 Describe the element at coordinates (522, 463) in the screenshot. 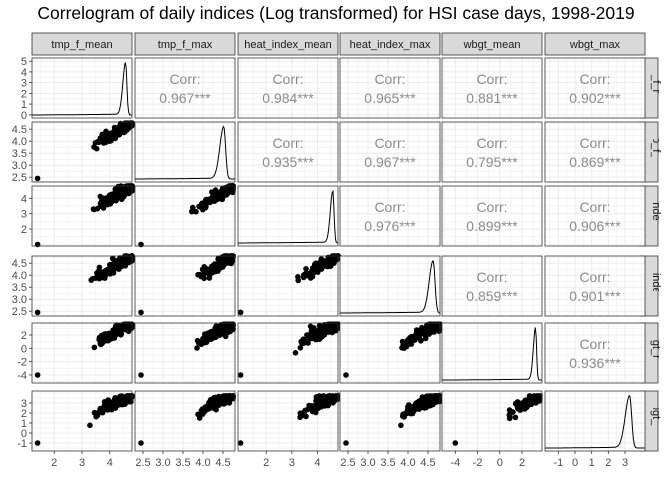

I see `x-tick-label: 2` at that location.